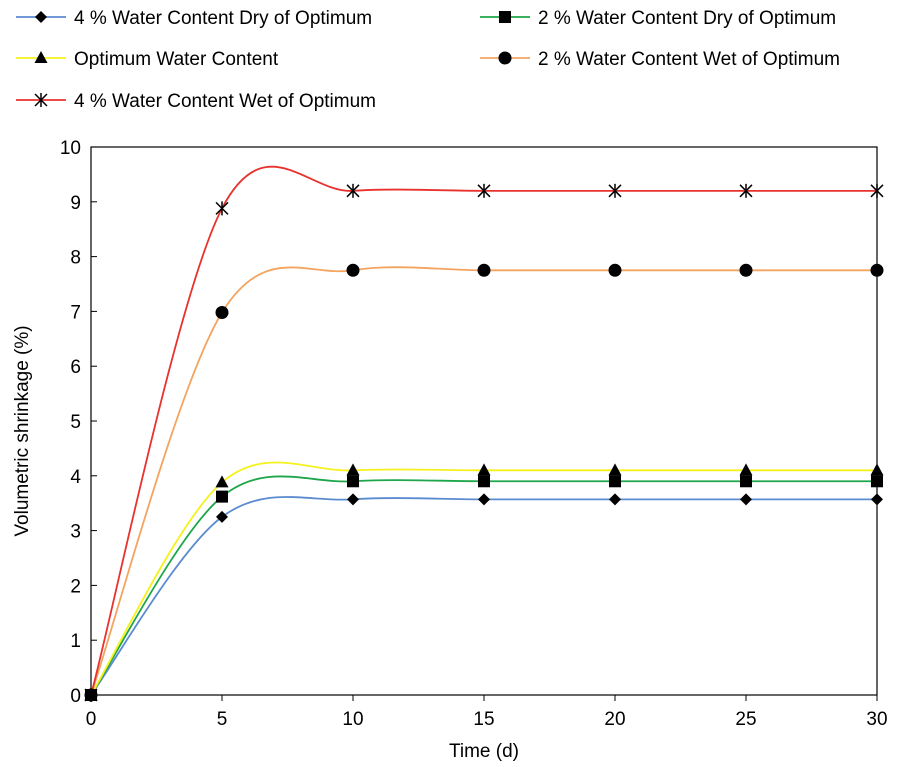 The width and height of the screenshot is (921, 767). I want to click on x-tick-label: 5, so click(222, 719).